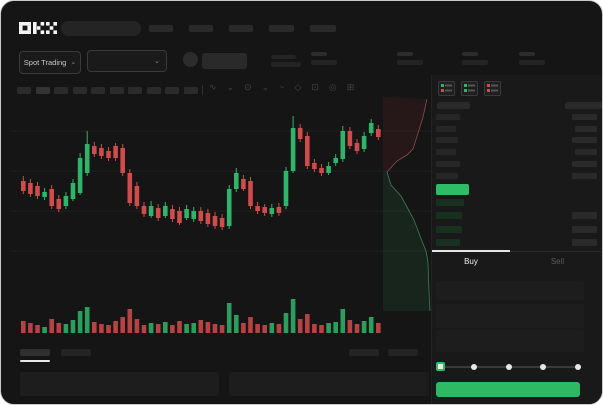 The height and width of the screenshot is (405, 603). Describe the element at coordinates (315, 87) in the screenshot. I see `snapshot-icon: ⊡` at that location.